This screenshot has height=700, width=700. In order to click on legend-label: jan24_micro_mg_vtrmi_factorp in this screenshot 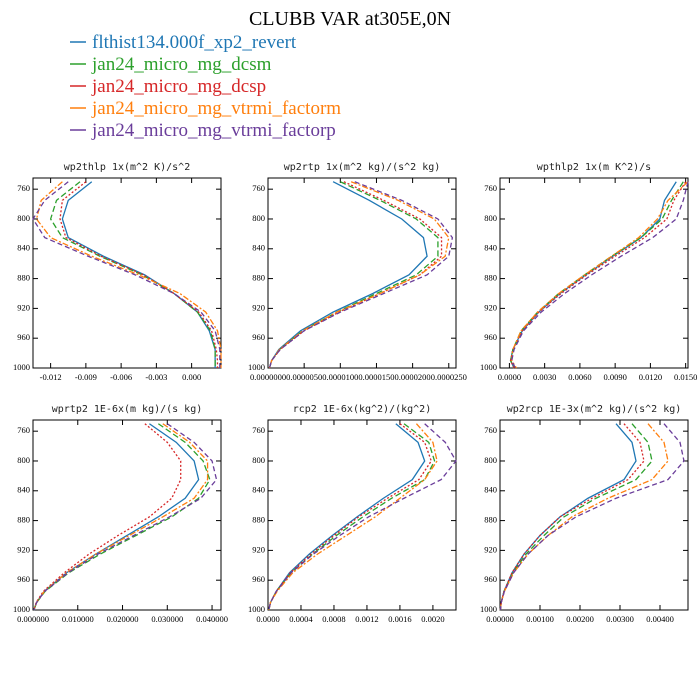, I will do `click(213, 130)`.